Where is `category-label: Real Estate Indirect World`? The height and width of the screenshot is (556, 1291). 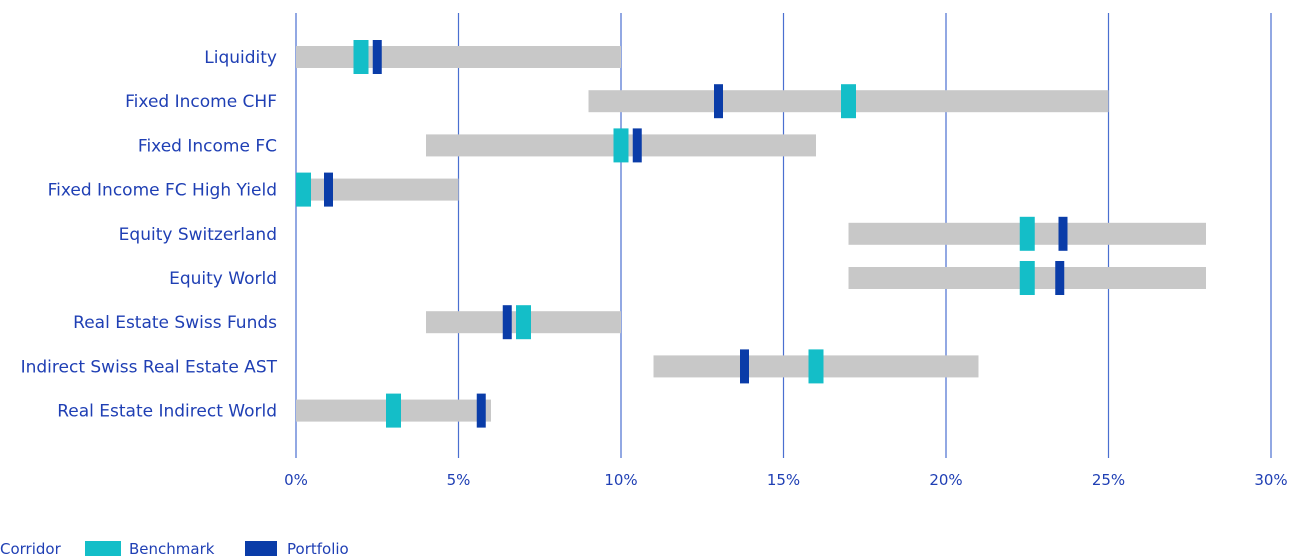
category-label: Real Estate Indirect World is located at coordinates (167, 412).